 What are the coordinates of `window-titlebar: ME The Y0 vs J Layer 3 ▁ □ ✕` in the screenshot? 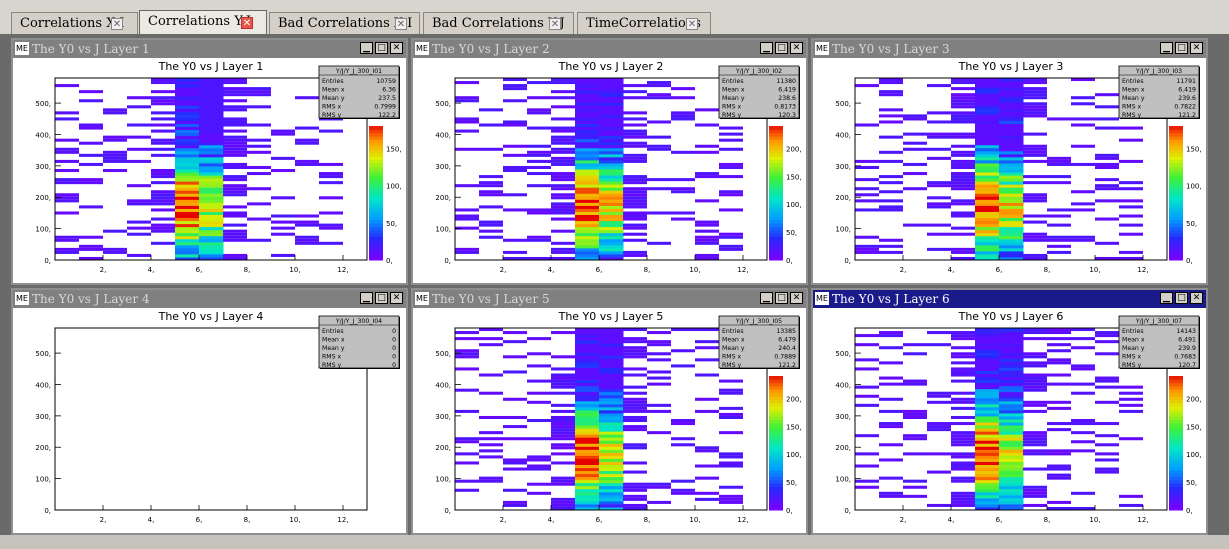 It's located at (1009, 49).